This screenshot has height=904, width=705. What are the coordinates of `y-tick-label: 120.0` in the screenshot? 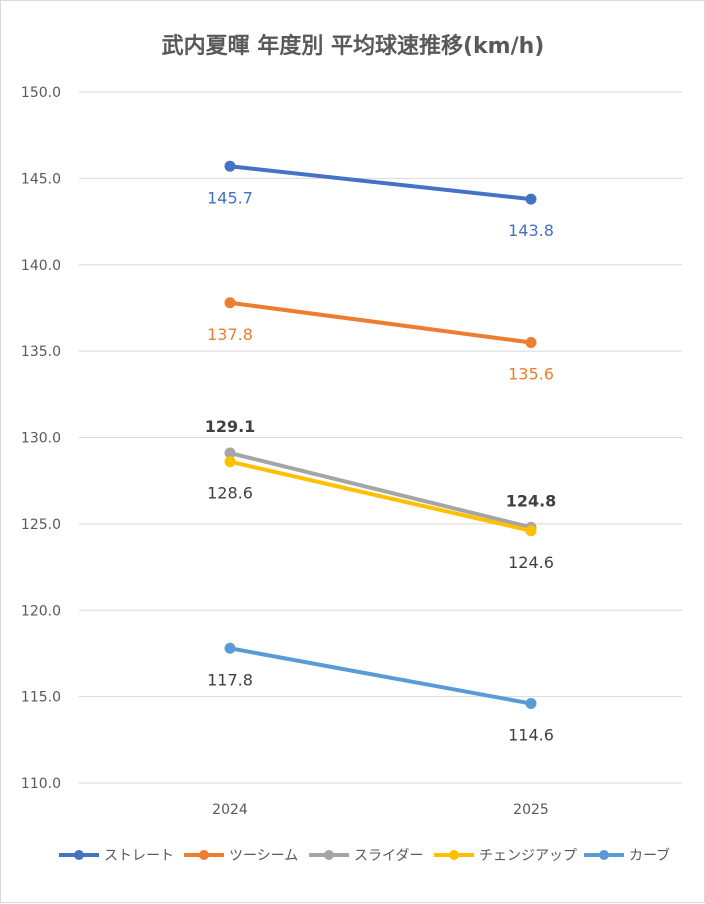 It's located at (41, 611).